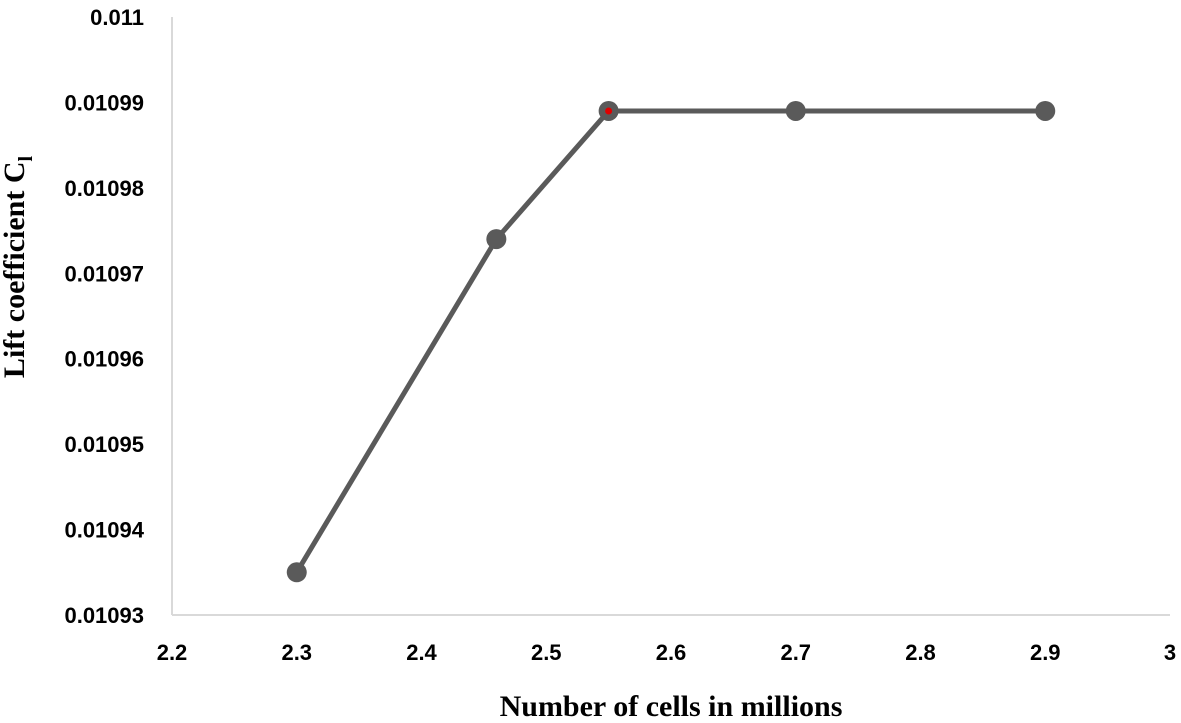 This screenshot has height=723, width=1181. Describe the element at coordinates (421, 652) in the screenshot. I see `x-tick-label: 2.4` at that location.